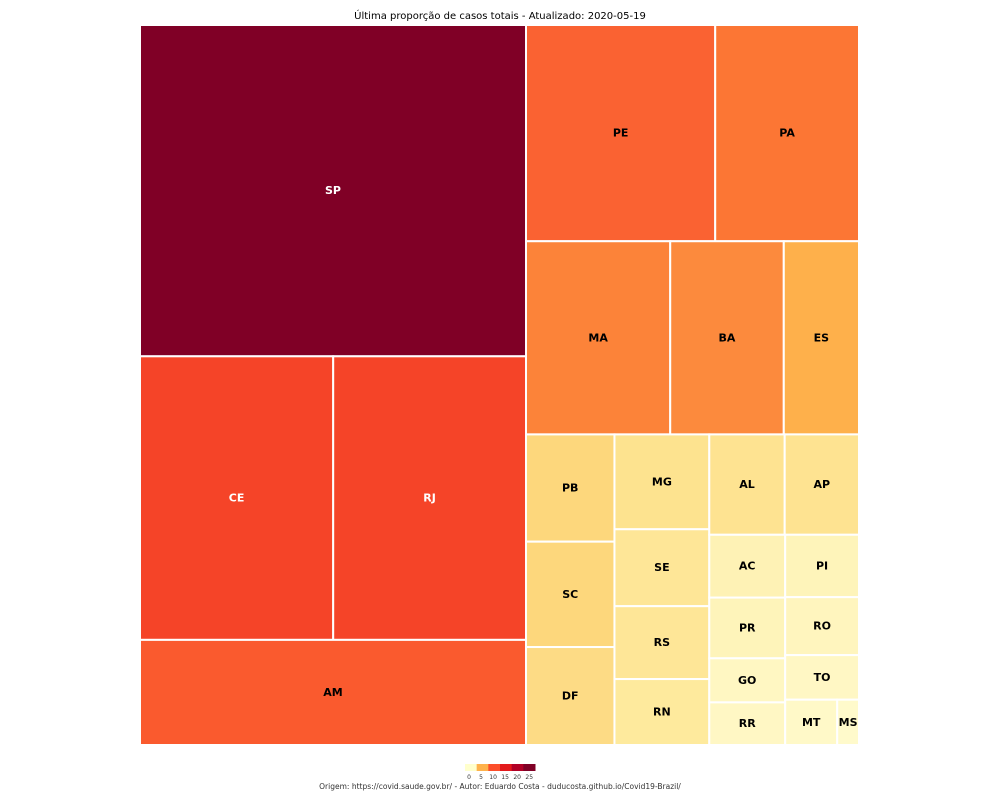  I want to click on tile-label-pa: PA, so click(787, 133).